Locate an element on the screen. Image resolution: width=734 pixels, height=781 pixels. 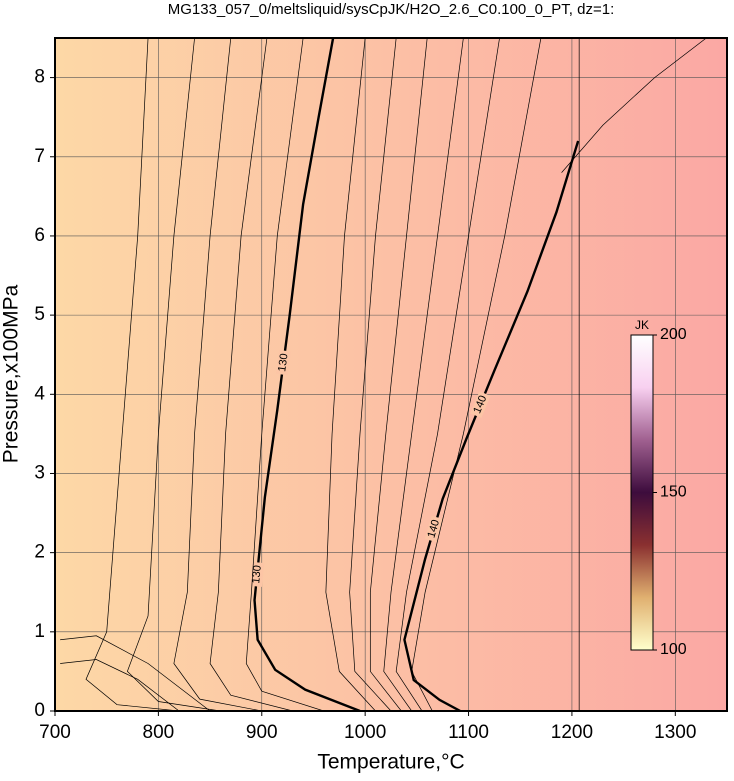
contour-label: 140 is located at coordinates (433, 528).